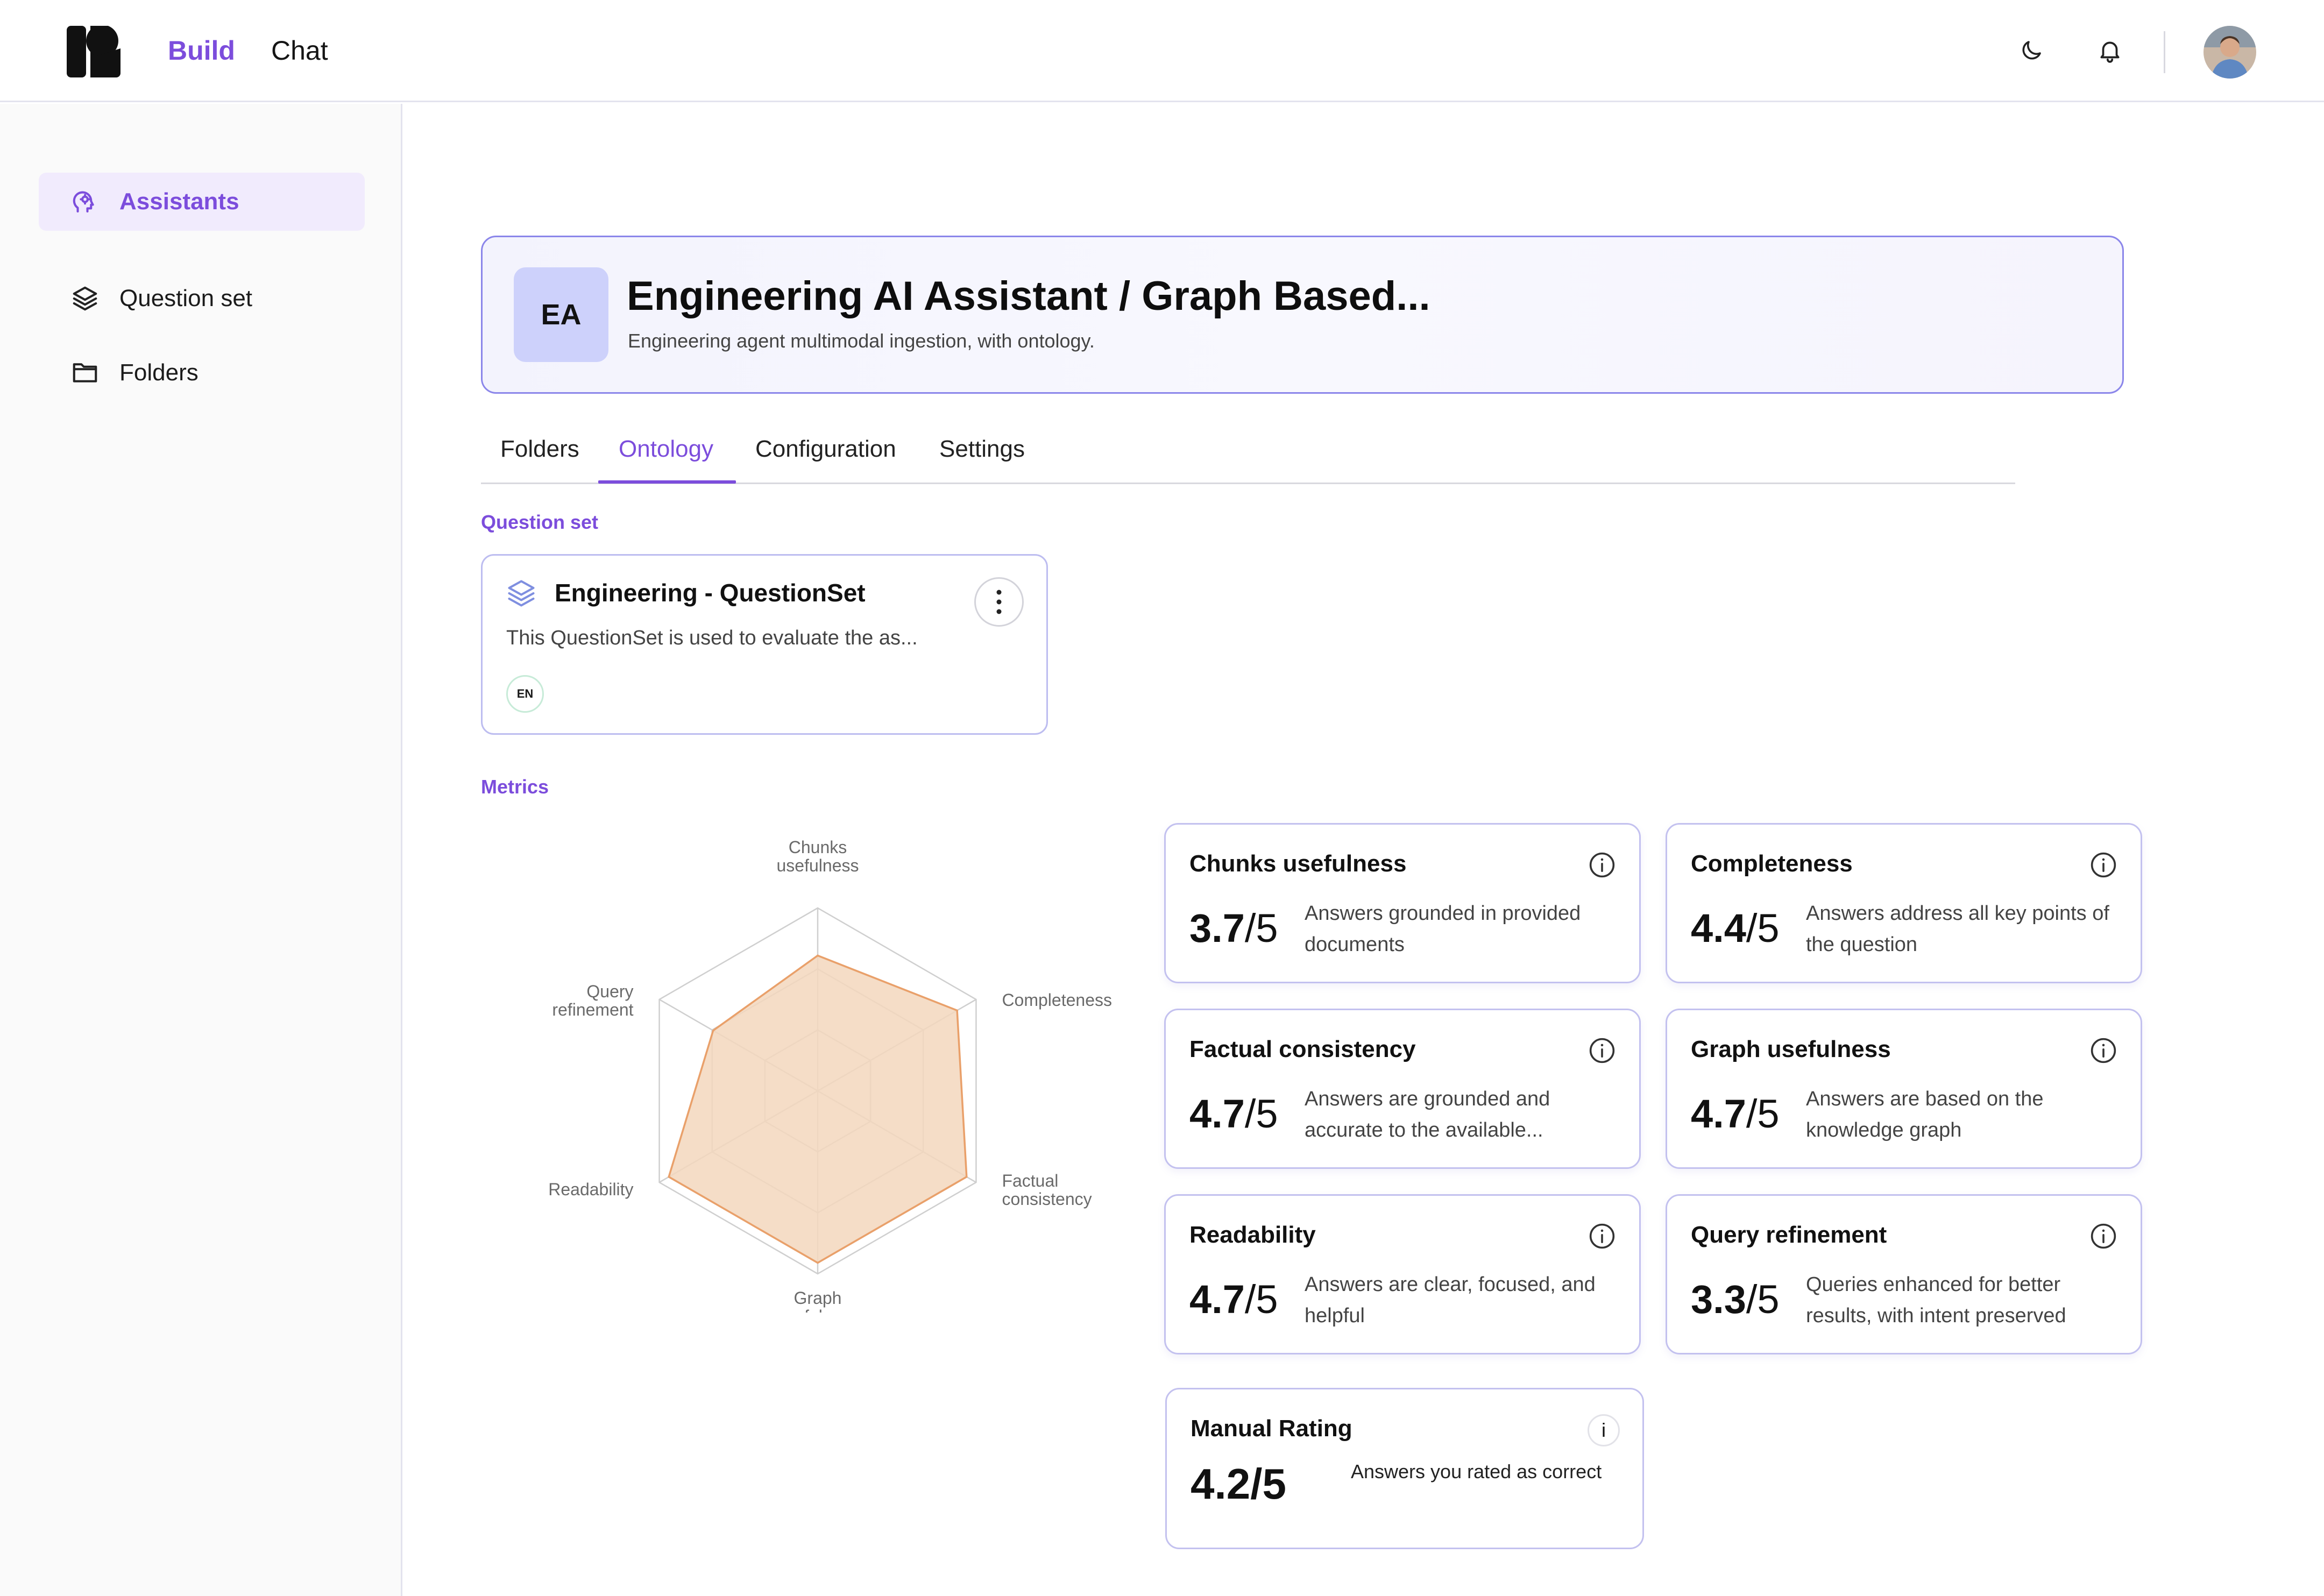  I want to click on radar-axis-label: refinement, so click(592, 1009).